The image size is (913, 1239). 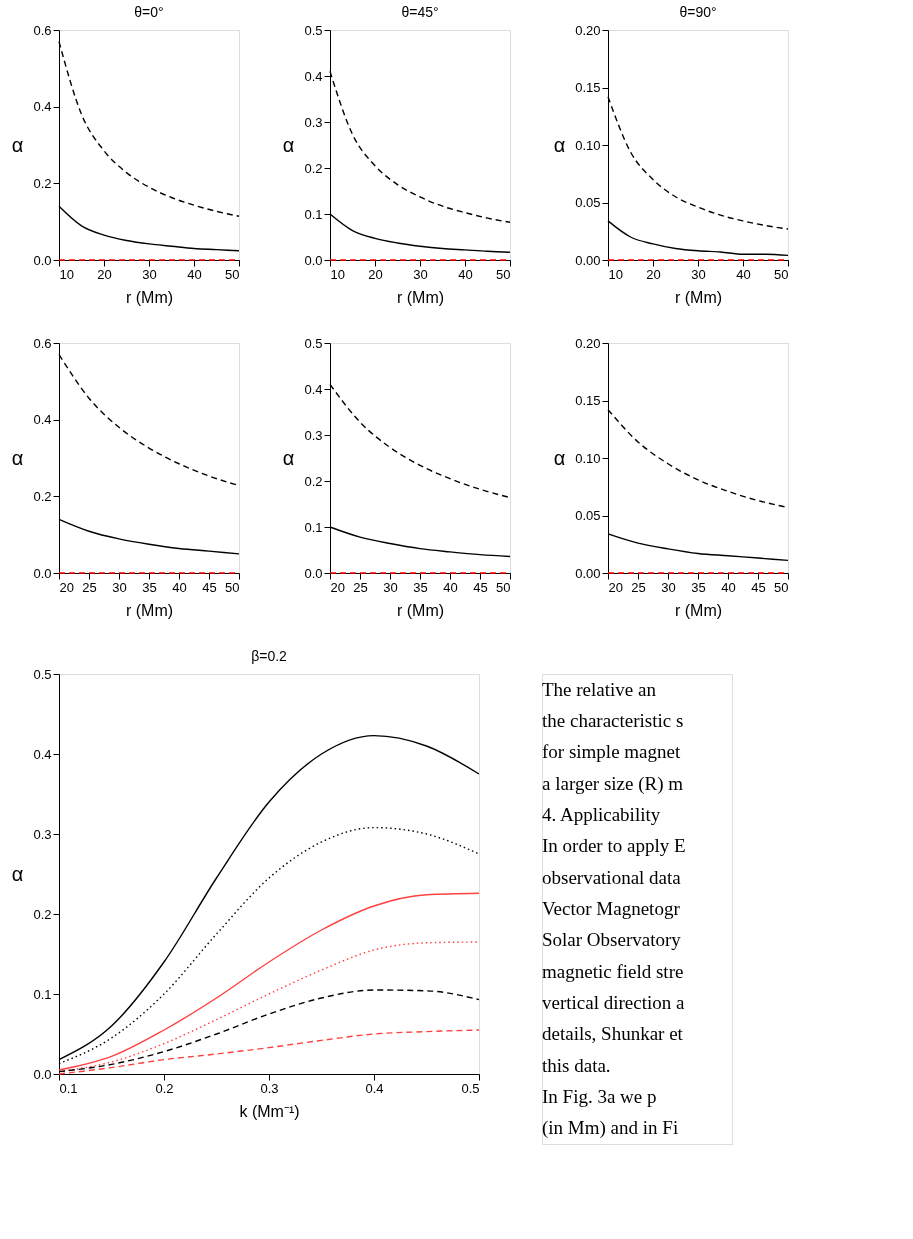 I want to click on text: Solar Observatory, so click(x=612, y=940).